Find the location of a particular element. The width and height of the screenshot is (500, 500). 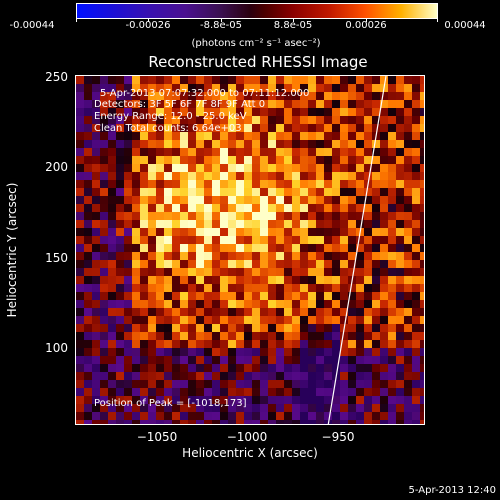

plot-timestamp: 5-Apr-2013 12:40 is located at coordinates (452, 490).